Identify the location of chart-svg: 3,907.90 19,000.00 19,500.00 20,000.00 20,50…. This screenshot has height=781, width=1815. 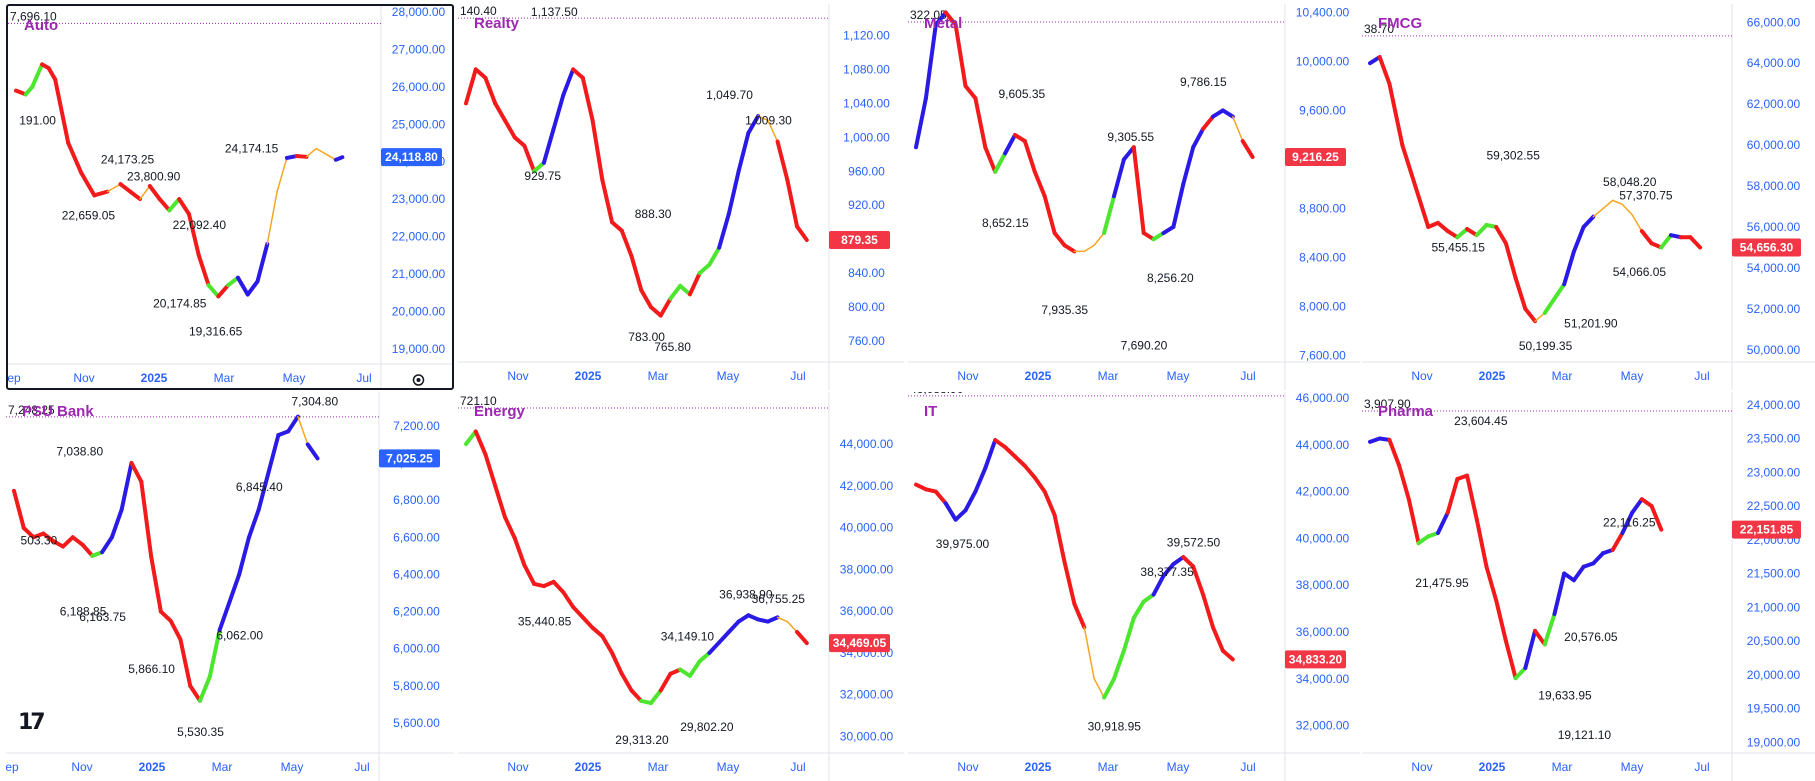
(1588, 586).